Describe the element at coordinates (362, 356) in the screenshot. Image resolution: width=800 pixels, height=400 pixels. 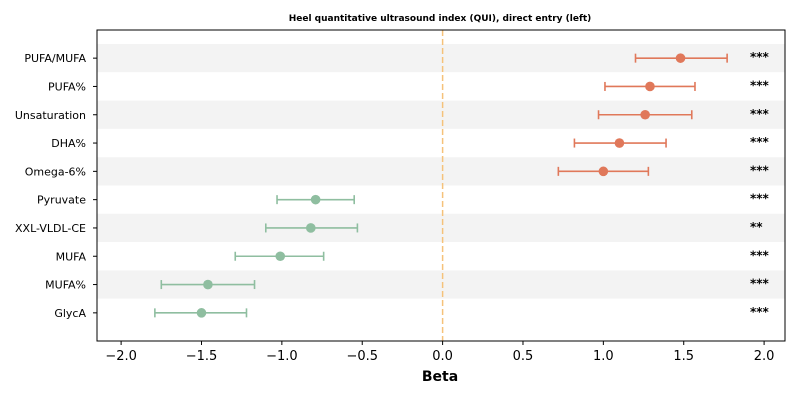
I see `x-tick-label: −0.5` at that location.